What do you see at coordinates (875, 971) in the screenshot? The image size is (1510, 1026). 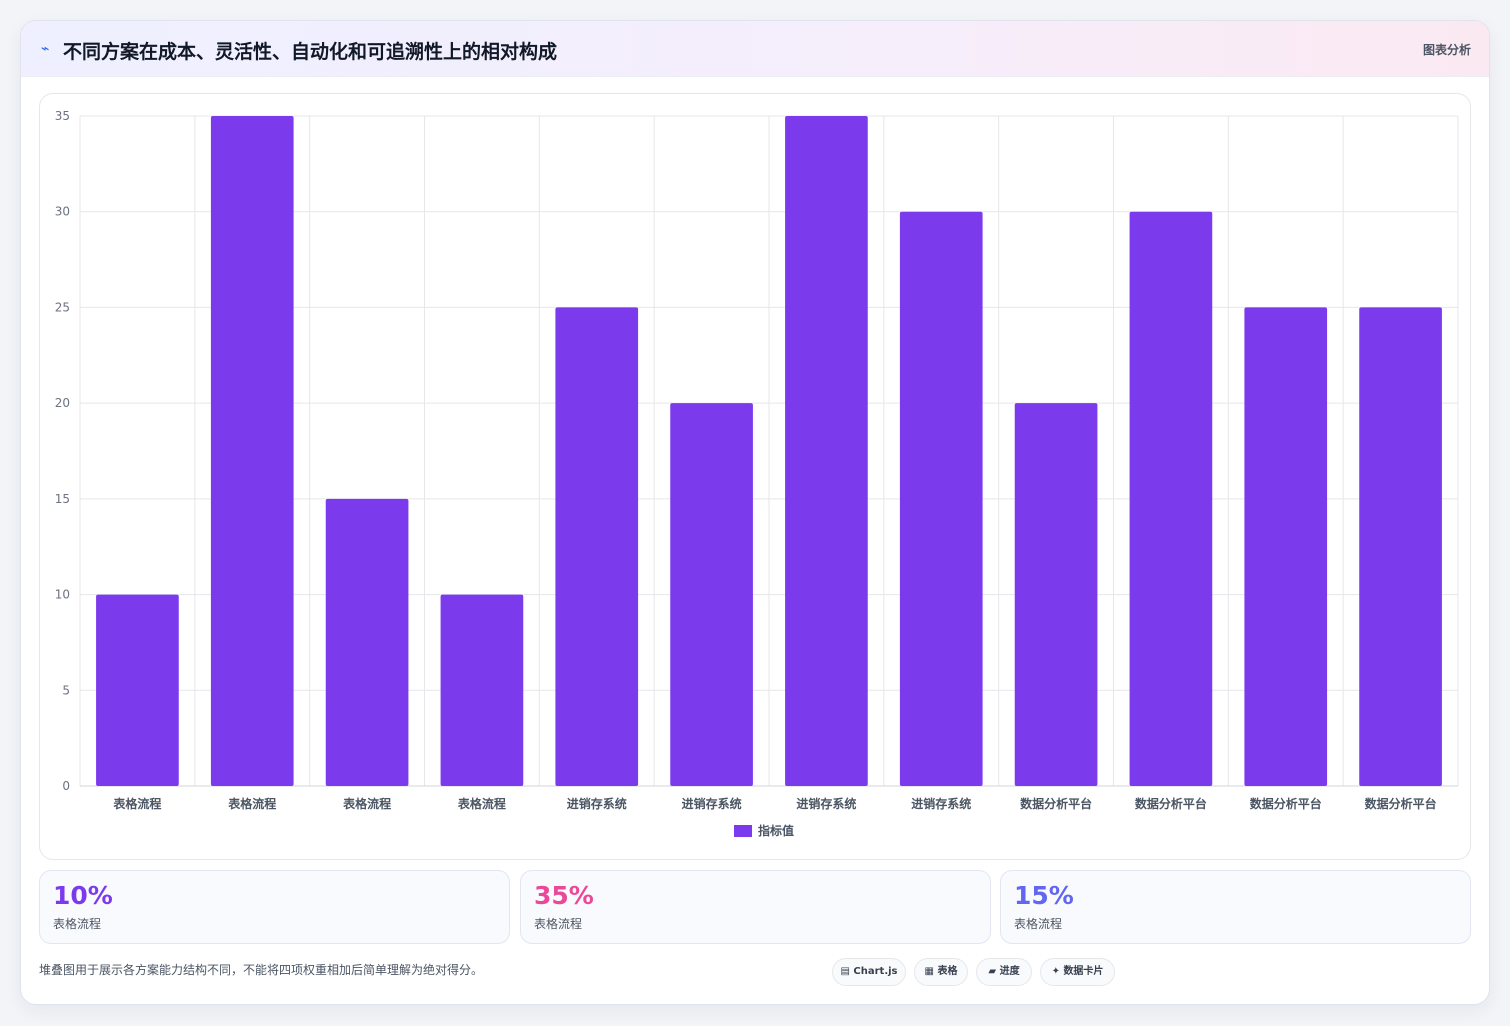 I see `chip-label: Chart.js` at bounding box center [875, 971].